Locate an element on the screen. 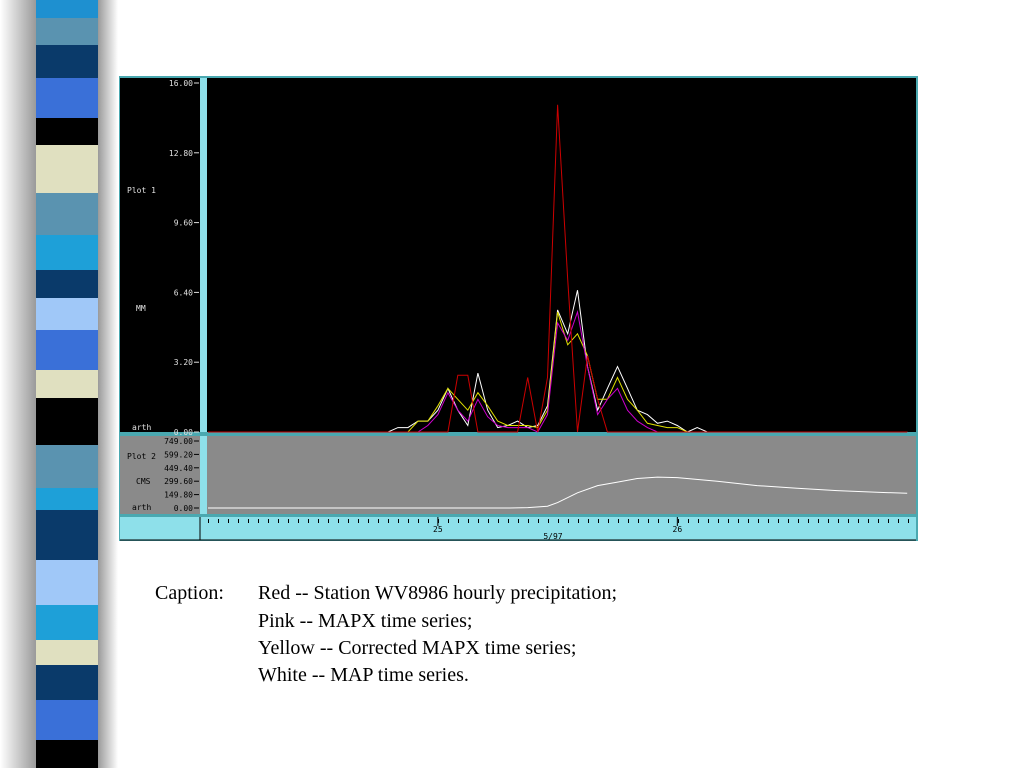  caption-line: White -- MAP time series. is located at coordinates (363, 675).